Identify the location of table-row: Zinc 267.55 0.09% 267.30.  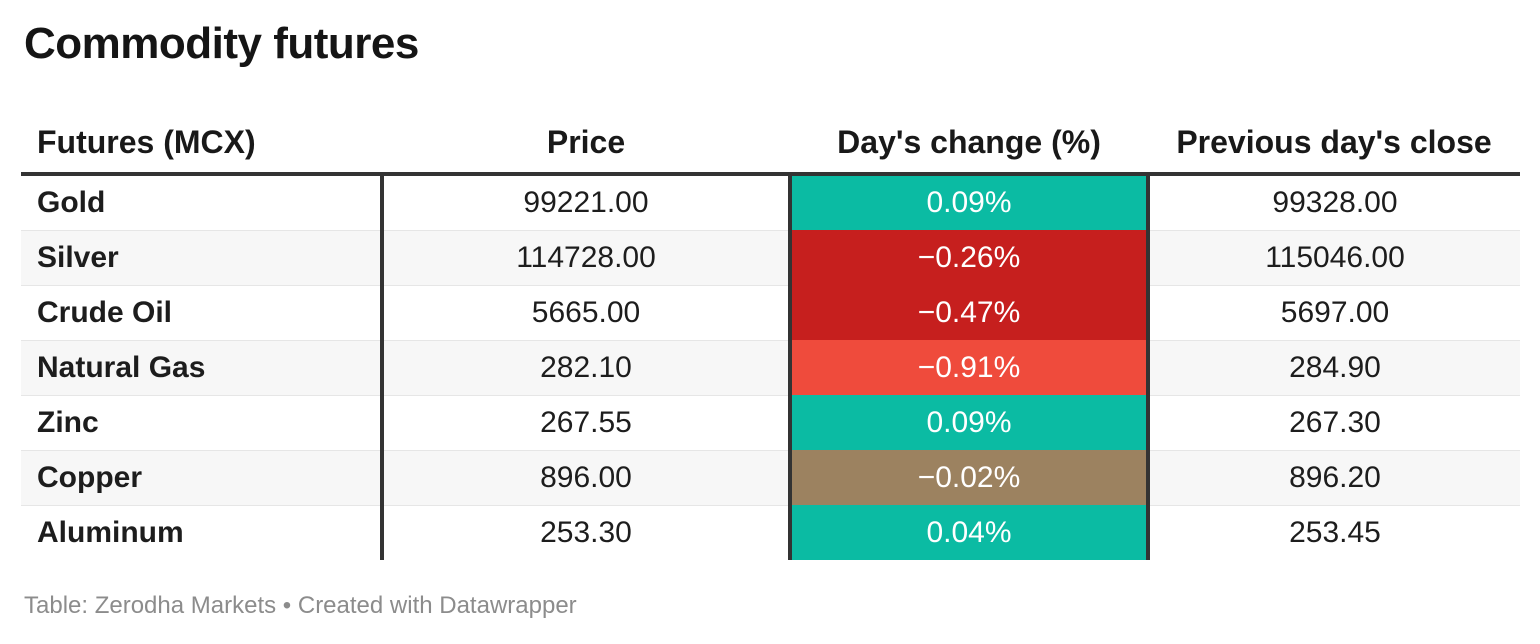
(770, 422).